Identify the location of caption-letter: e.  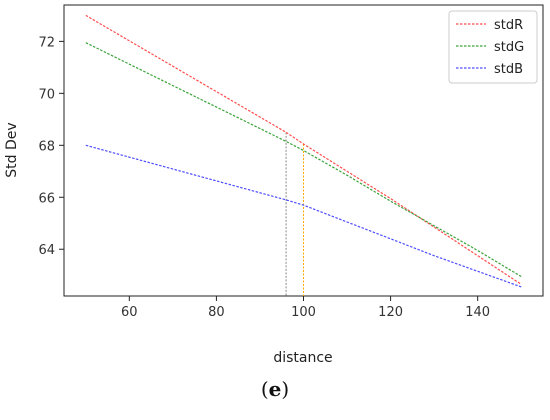
(275, 389).